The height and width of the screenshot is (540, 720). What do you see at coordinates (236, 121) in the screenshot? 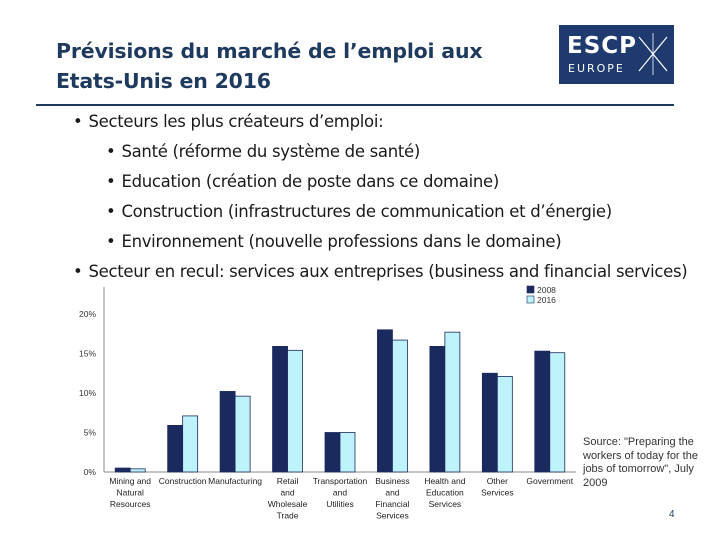
I see `bullet-text: Secteurs les plus créateurs d’emploi:` at bounding box center [236, 121].